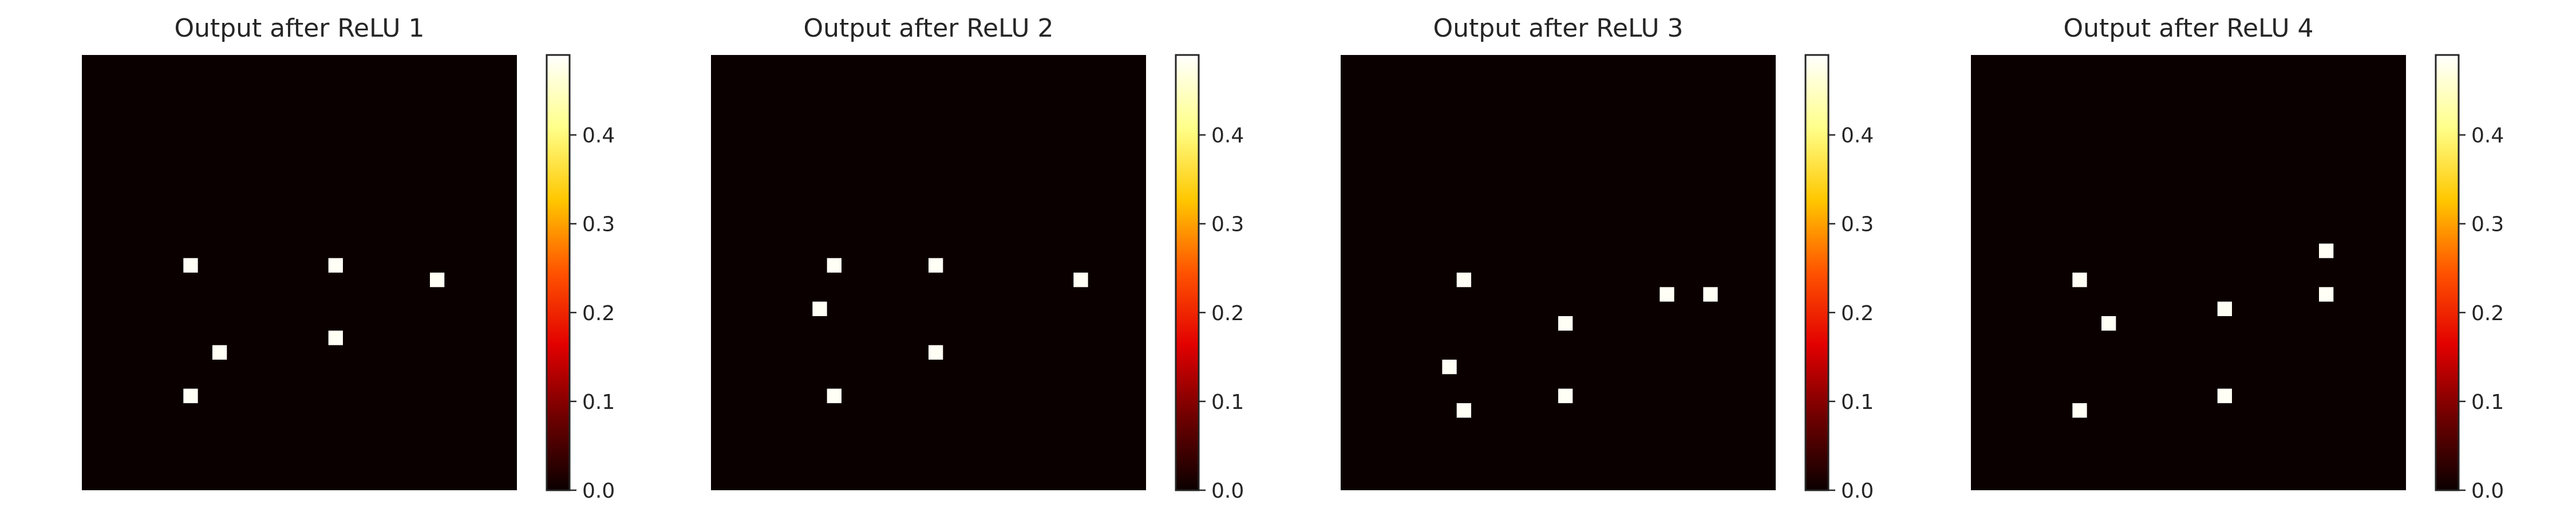 This screenshot has width=2576, height=516. Describe the element at coordinates (1558, 28) in the screenshot. I see `panel-title: Output after ReLU 3` at that location.